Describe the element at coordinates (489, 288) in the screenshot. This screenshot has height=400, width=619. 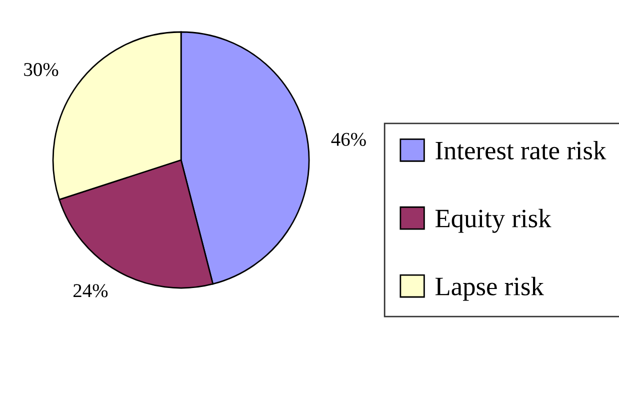
I see `legend-label: Lapse risk` at that location.